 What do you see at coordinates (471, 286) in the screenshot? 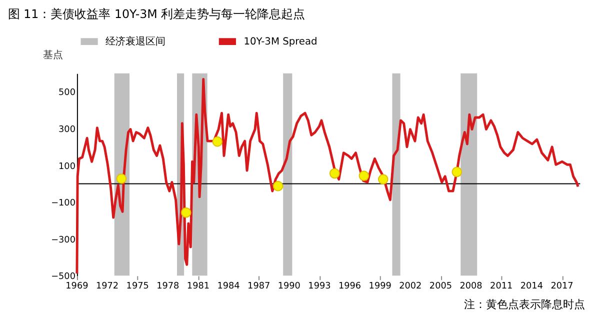
I see `x-tick-label: 2008` at bounding box center [471, 286].